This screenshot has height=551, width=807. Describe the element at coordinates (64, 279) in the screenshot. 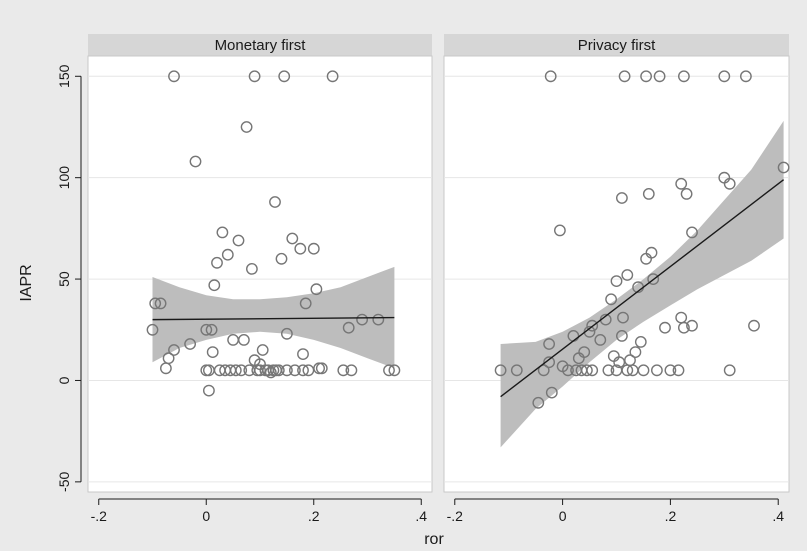

I see `y-tick-label: 50` at that location.